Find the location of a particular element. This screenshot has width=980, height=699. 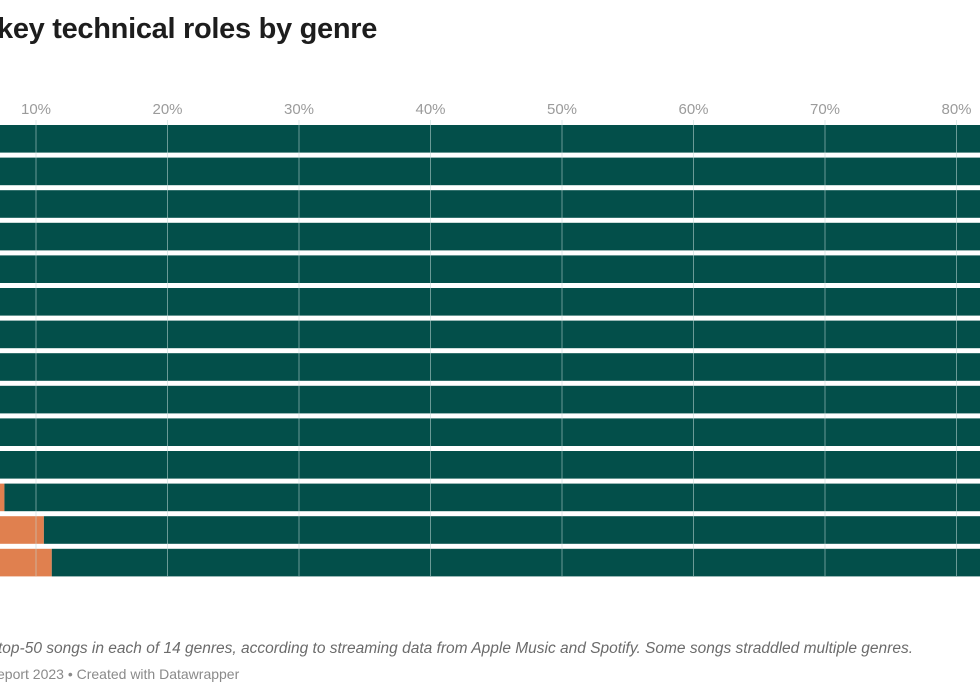

x-tick-label: 30% is located at coordinates (299, 109).